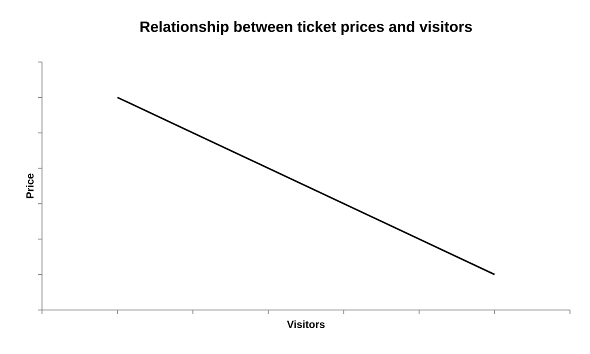 This screenshot has height=354, width=590. I want to click on x-axis-title: Visitors, so click(305, 324).